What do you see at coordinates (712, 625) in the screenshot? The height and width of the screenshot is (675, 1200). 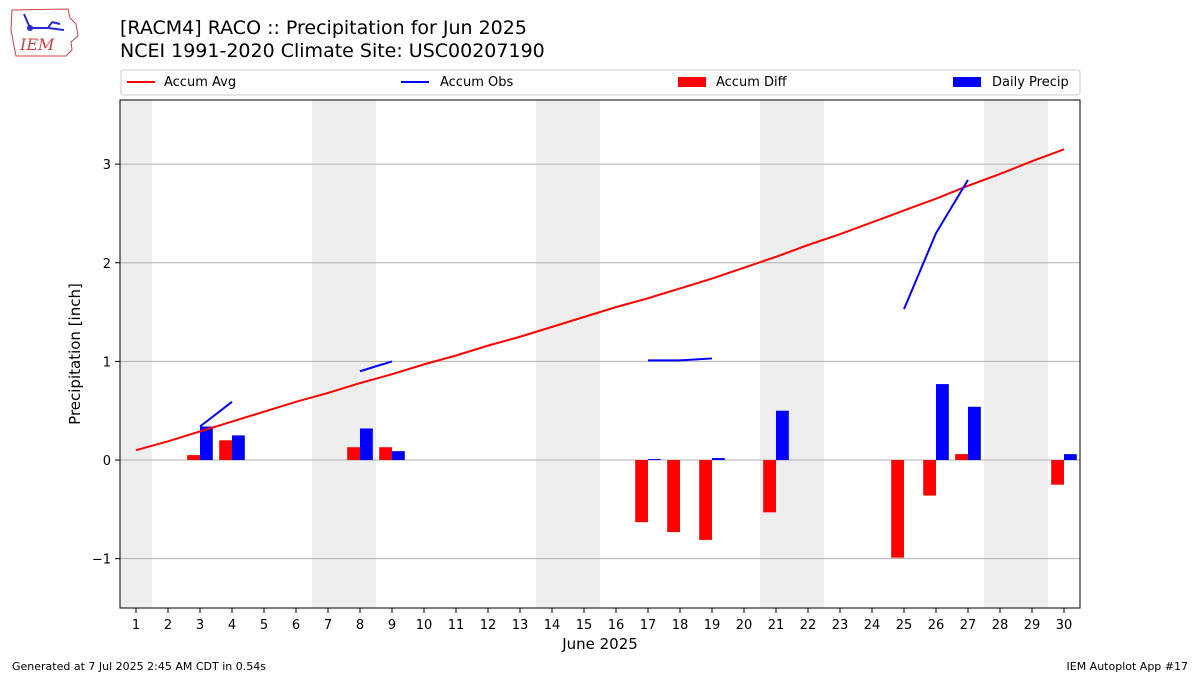 I see `x-tick-label: 19` at bounding box center [712, 625].